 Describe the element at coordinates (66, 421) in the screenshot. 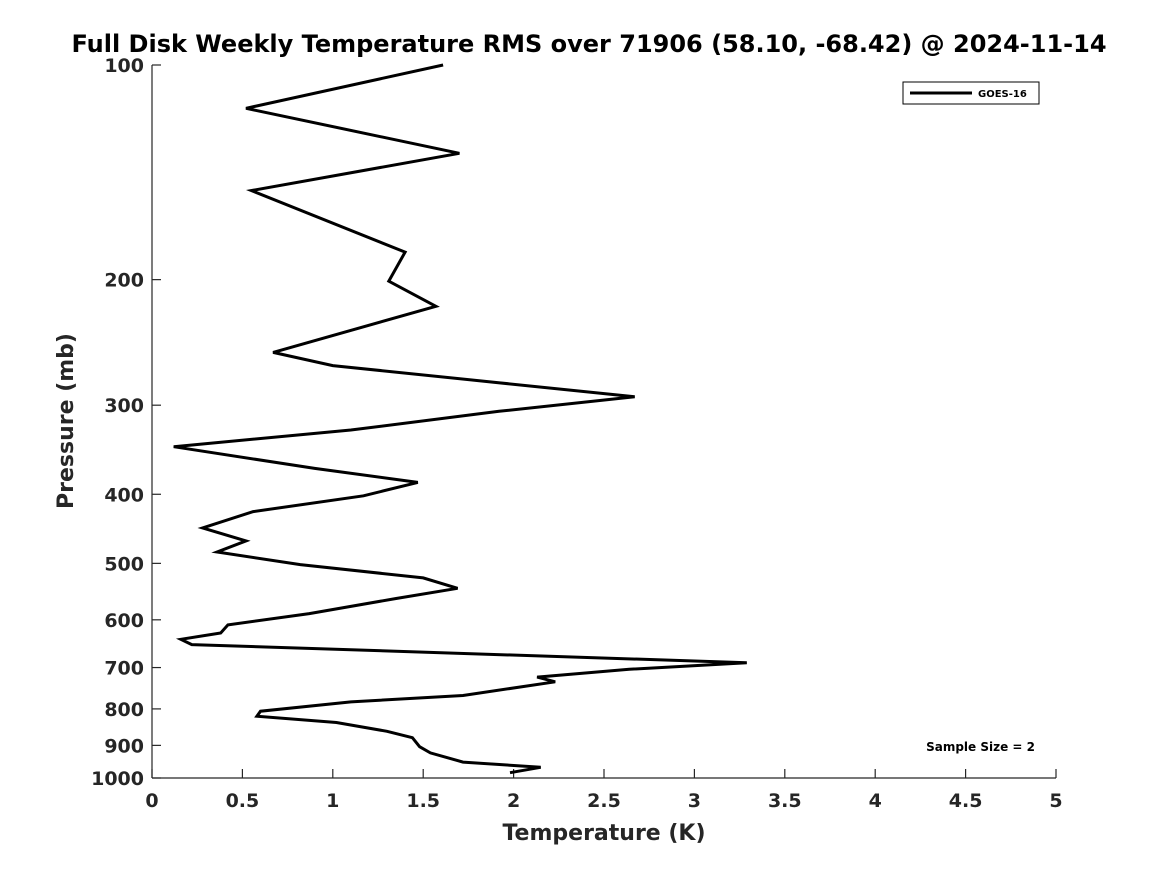

I see `y-axis-label: Pressure (mb)` at that location.